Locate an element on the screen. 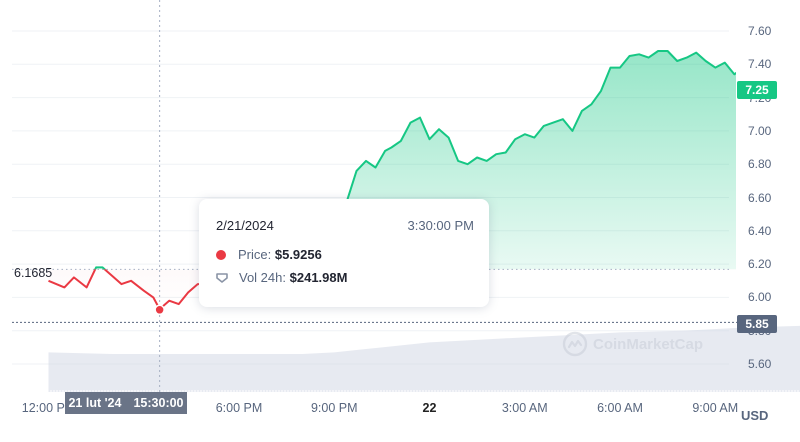  watermark: CoinMarketCap is located at coordinates (632, 344).